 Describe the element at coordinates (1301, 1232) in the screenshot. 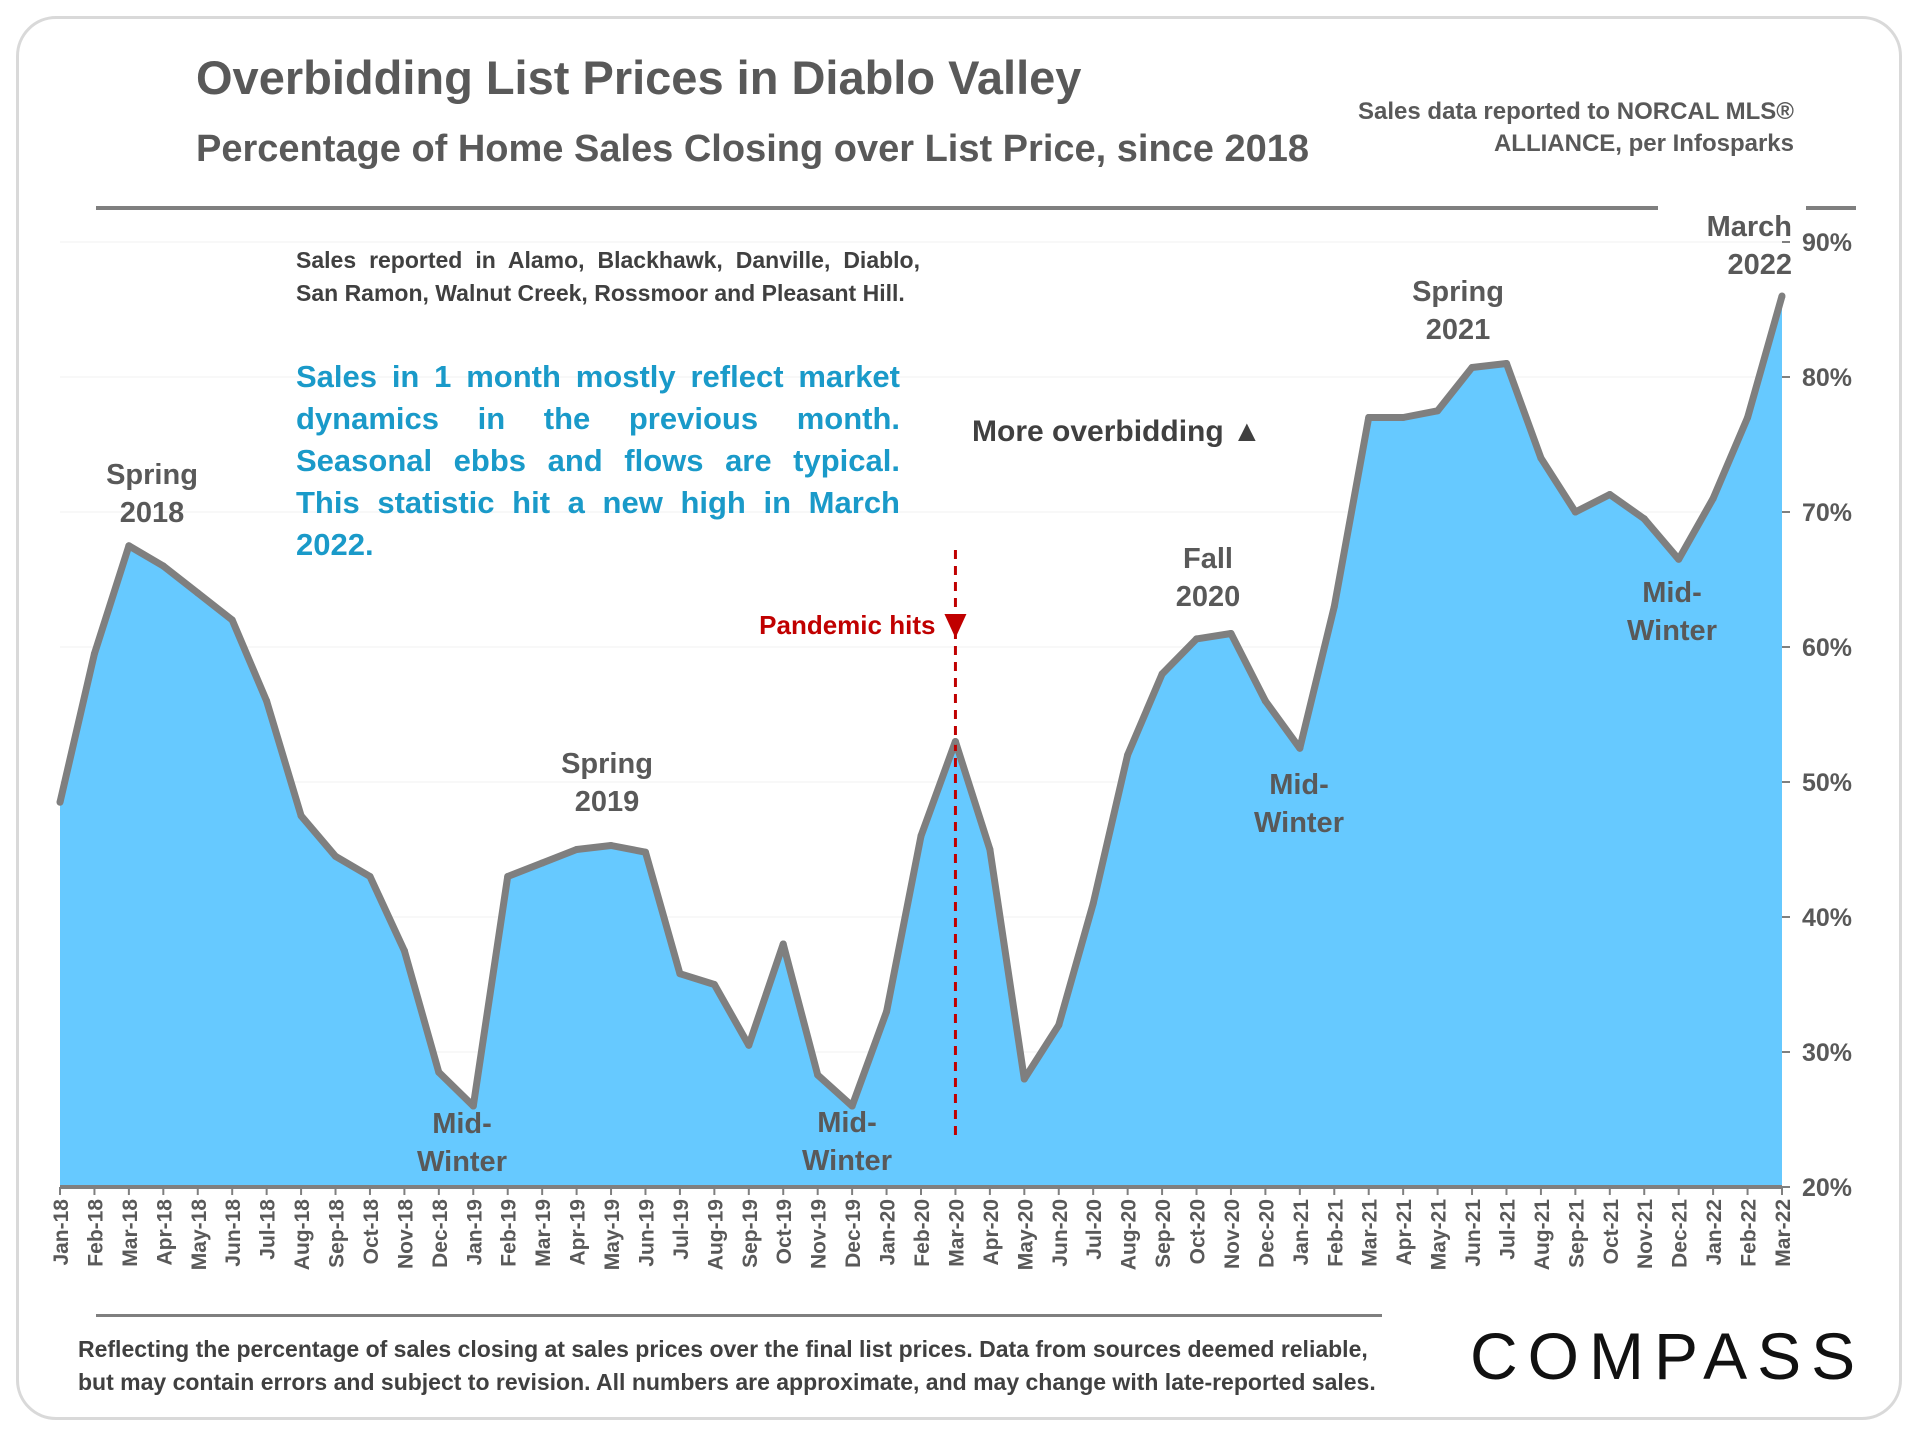

I see `x-tick-label: Jan-21` at that location.